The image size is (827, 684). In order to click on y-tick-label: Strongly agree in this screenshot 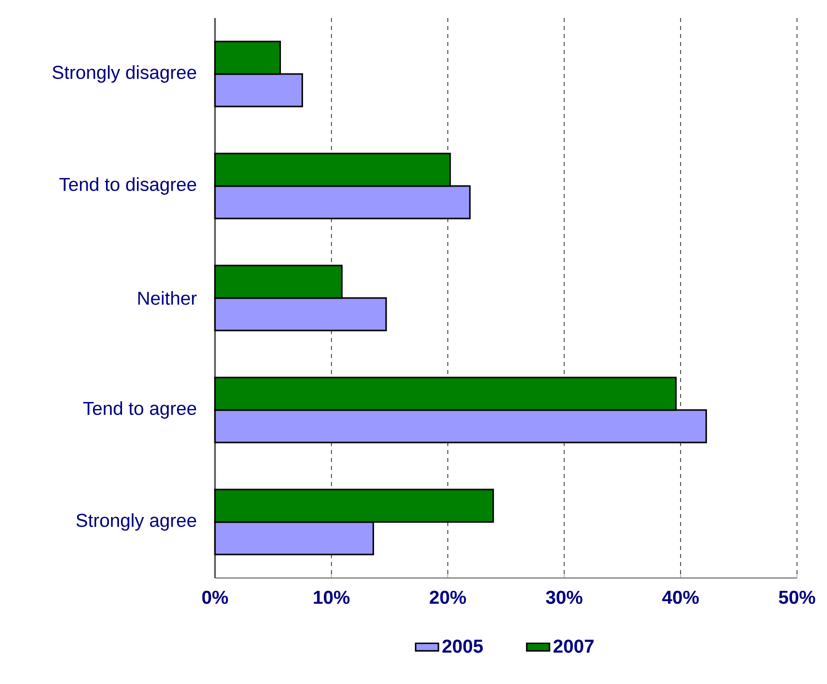, I will do `click(136, 522)`.